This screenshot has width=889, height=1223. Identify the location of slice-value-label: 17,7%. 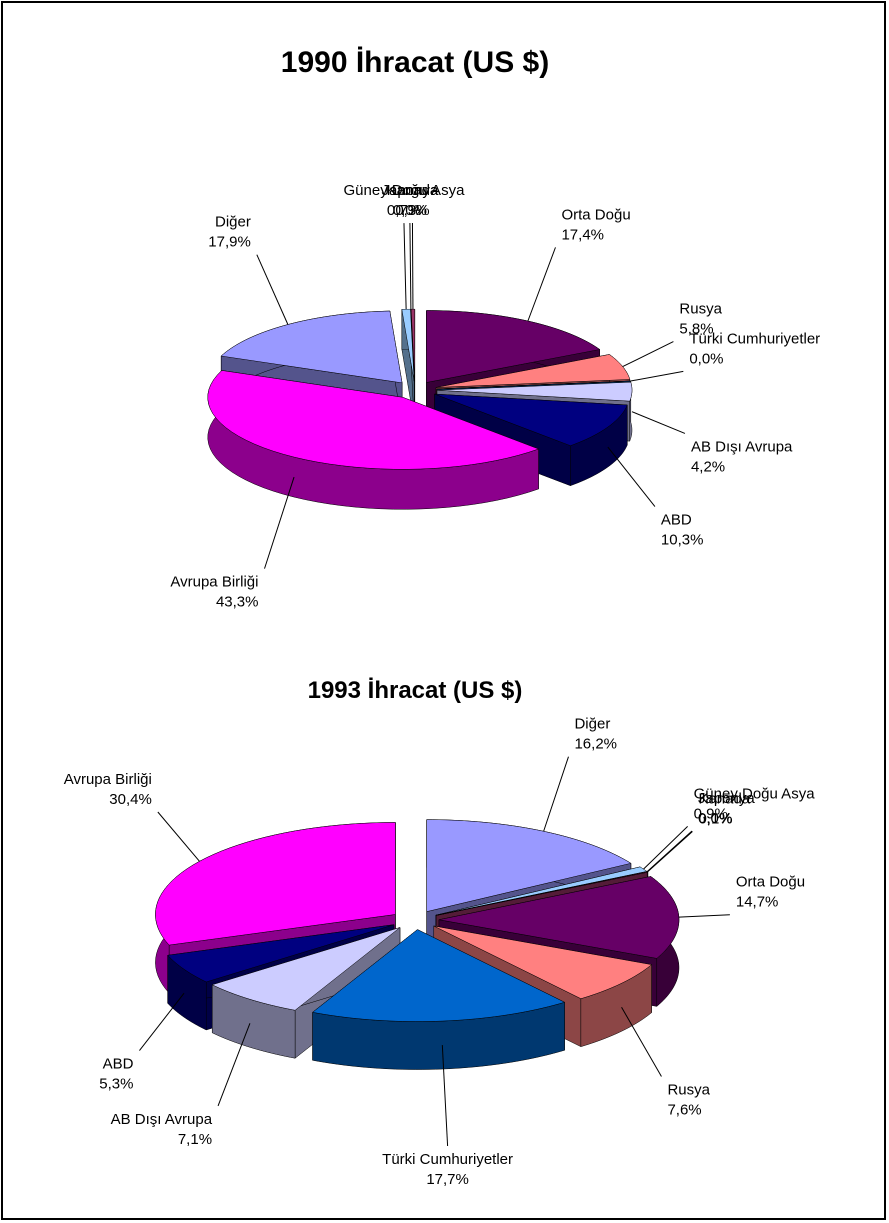
(447, 1179).